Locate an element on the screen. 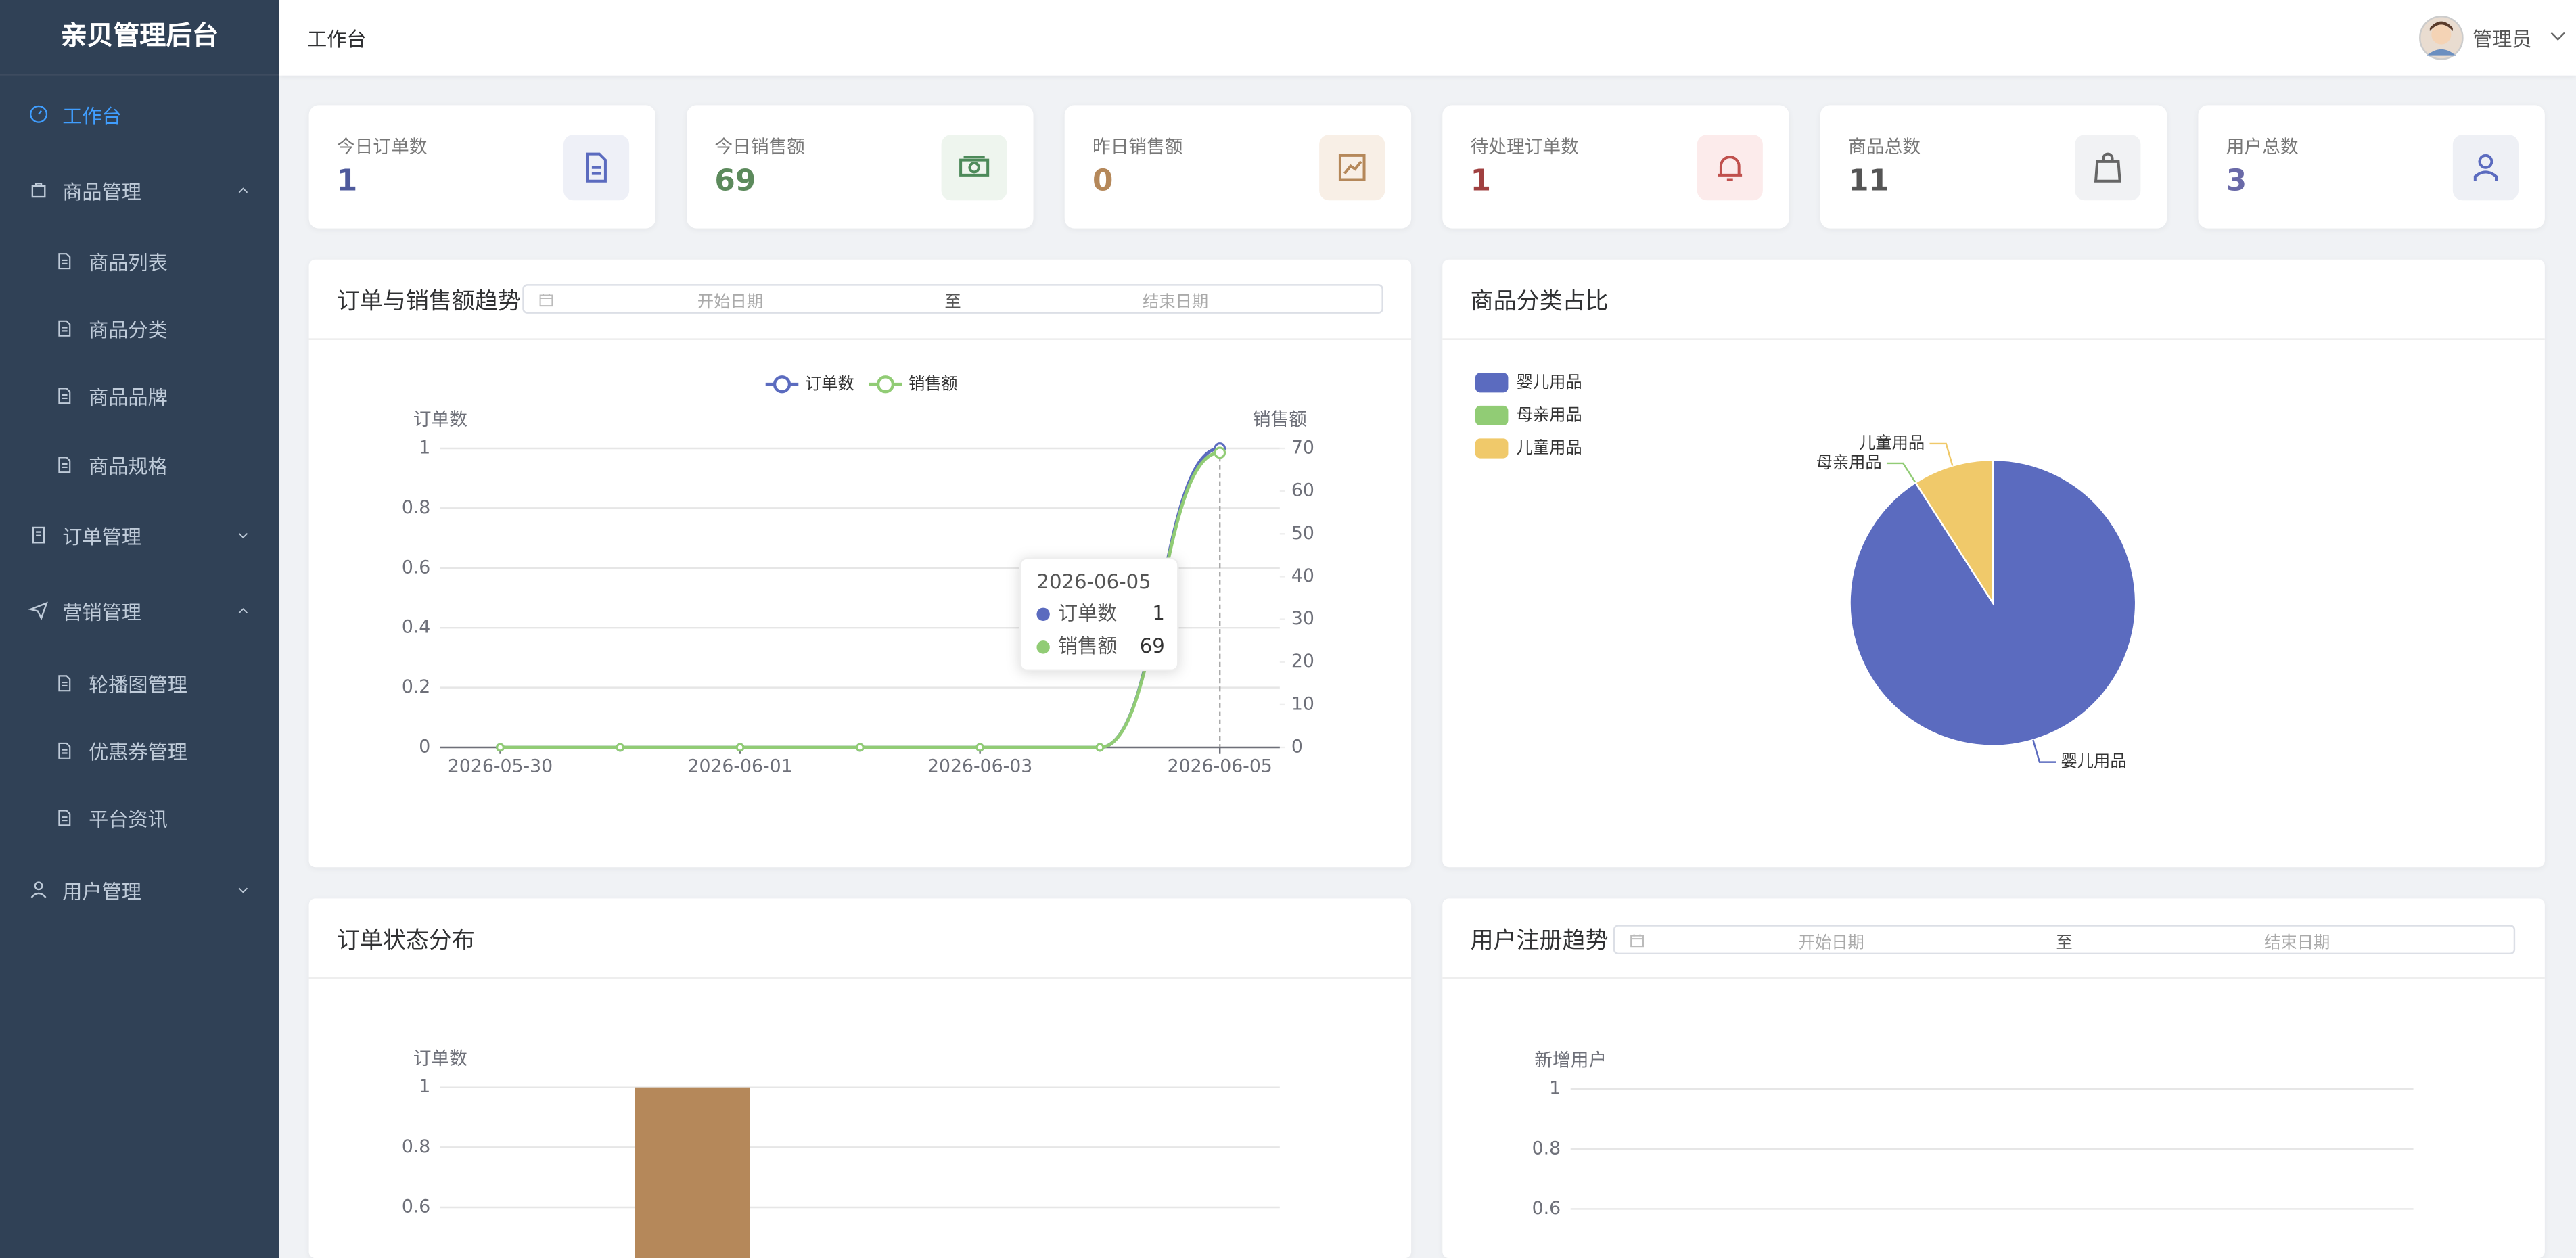  stat-value: 1 is located at coordinates (1481, 181).